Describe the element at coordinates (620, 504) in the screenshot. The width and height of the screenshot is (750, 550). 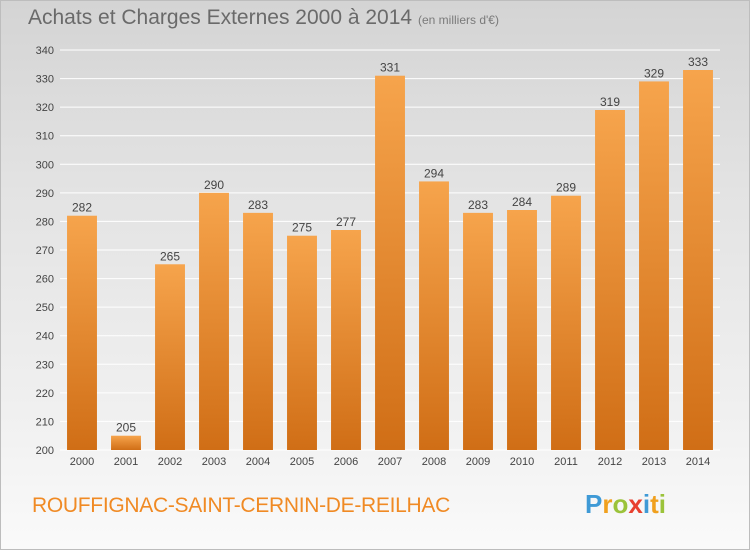
I see `logo-letter: o` at that location.